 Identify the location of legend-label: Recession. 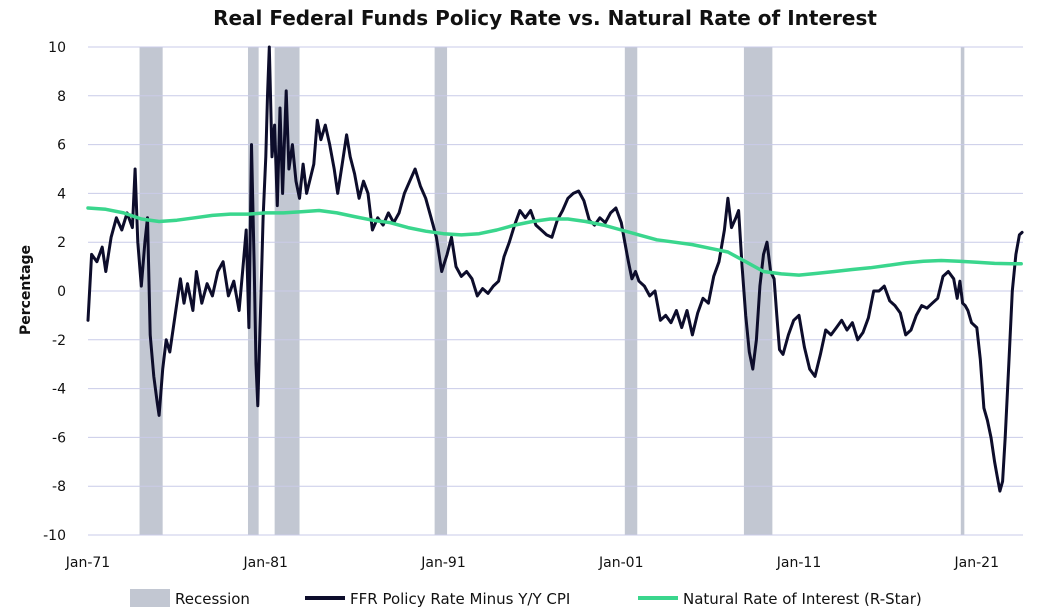
(212, 599).